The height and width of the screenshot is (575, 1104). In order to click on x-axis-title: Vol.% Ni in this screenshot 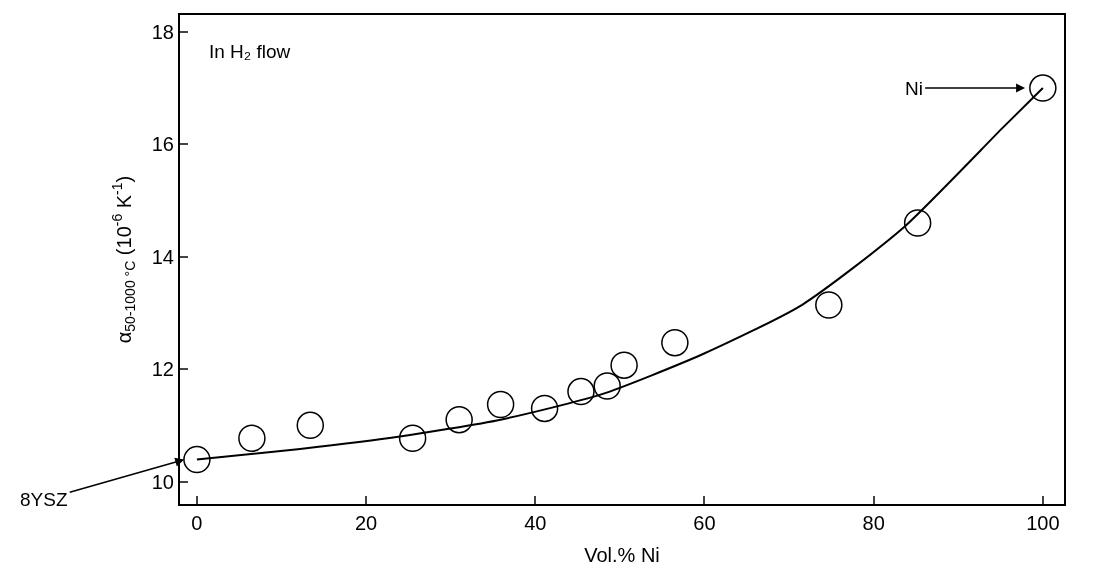, I will do `click(622, 555)`.